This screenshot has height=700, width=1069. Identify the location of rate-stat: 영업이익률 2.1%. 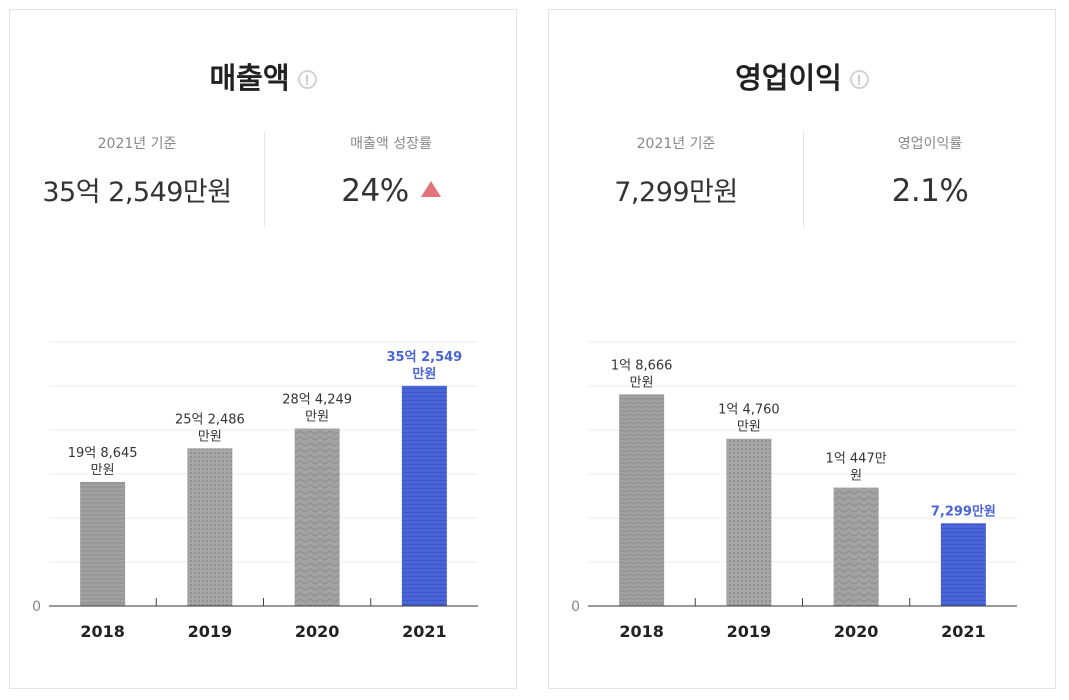
(930, 179).